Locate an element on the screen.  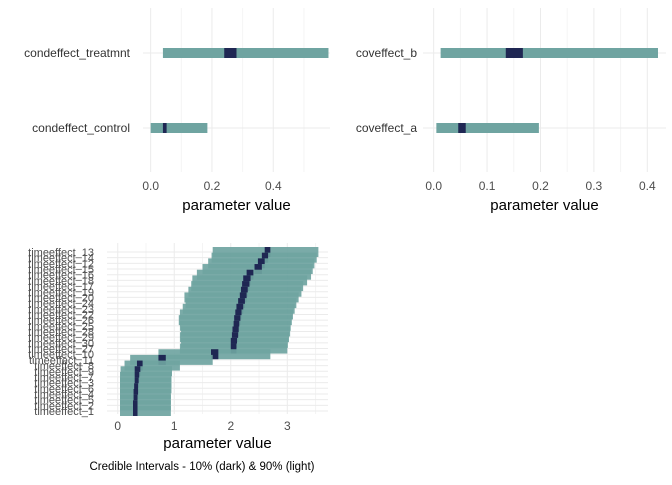
category-label: timeeffect_6 is located at coordinates (64, 389).